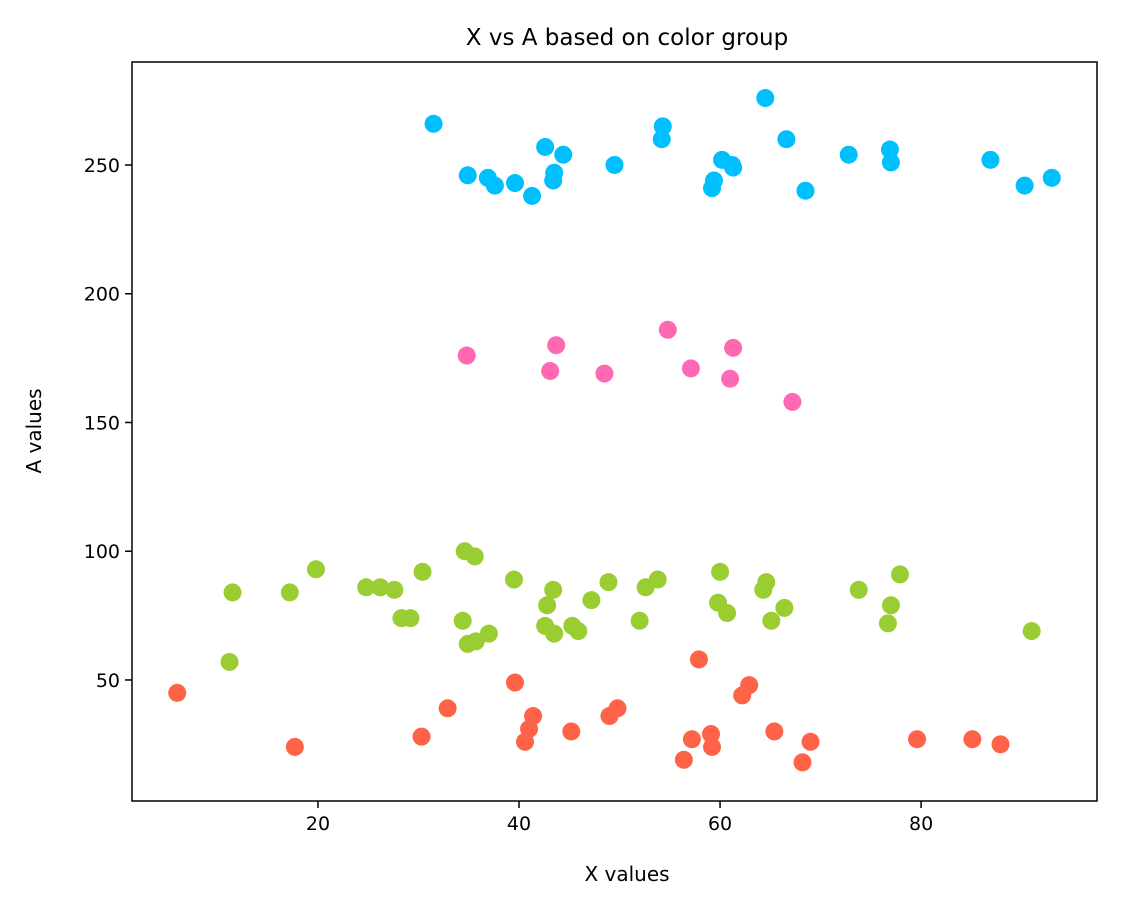 The height and width of the screenshot is (908, 1147). What do you see at coordinates (720, 824) in the screenshot?
I see `x-tick-label: 60` at bounding box center [720, 824].